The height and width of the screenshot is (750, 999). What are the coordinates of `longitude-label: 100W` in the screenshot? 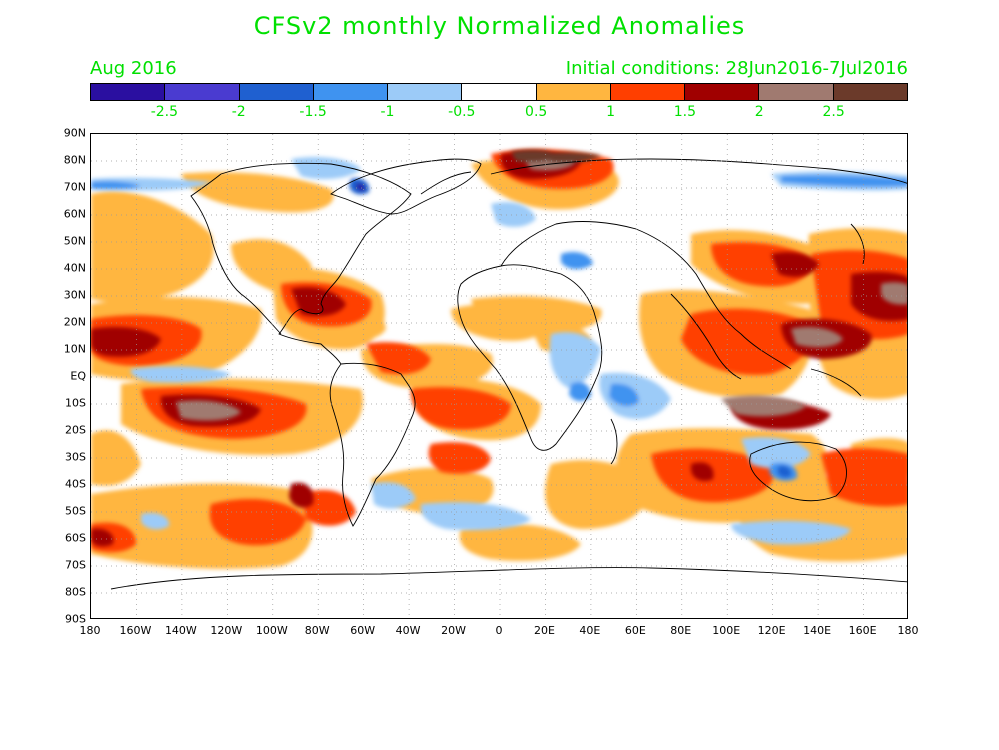 It's located at (271, 630).